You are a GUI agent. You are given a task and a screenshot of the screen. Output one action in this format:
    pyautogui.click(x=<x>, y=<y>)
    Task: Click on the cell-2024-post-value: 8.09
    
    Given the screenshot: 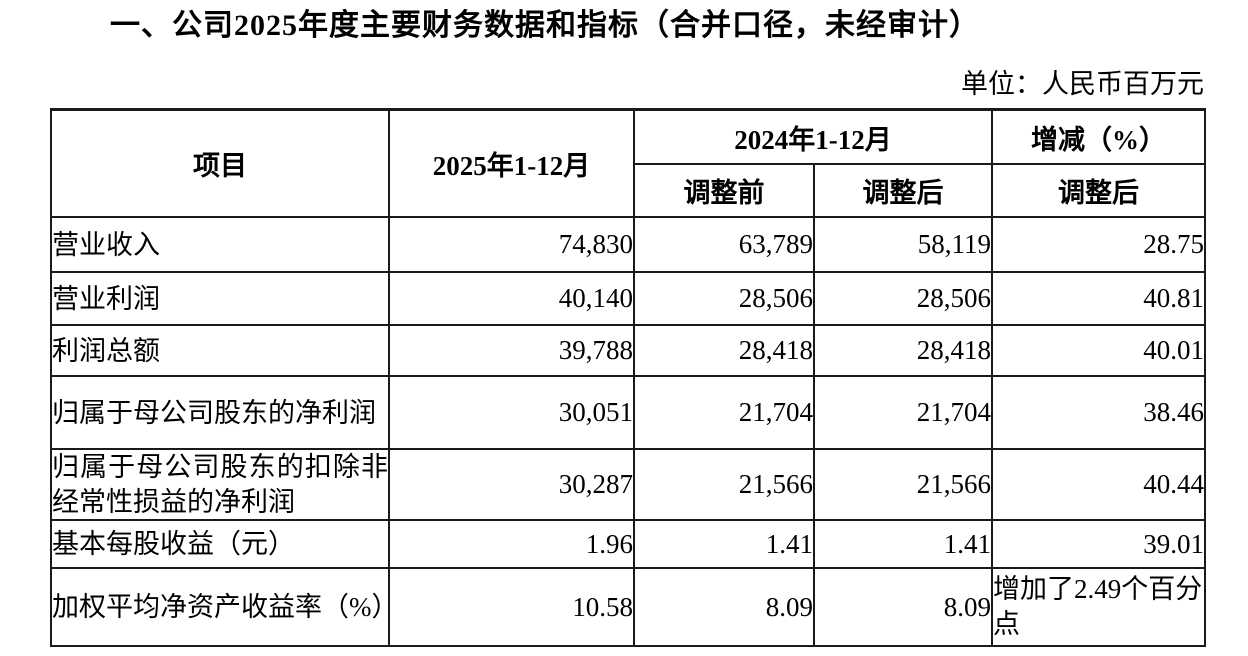 What is the action you would take?
    pyautogui.click(x=903, y=607)
    